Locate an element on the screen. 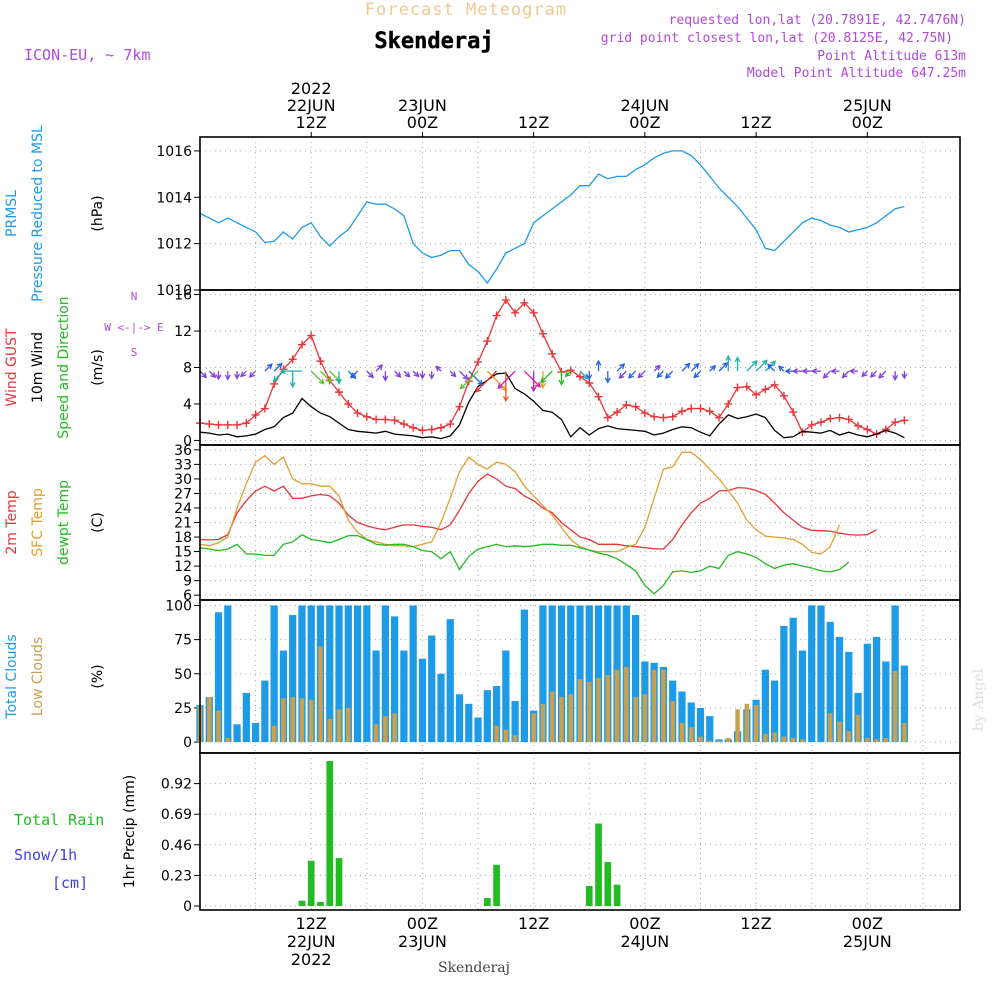  wind-series-label: 10m Wind is located at coordinates (38, 367).